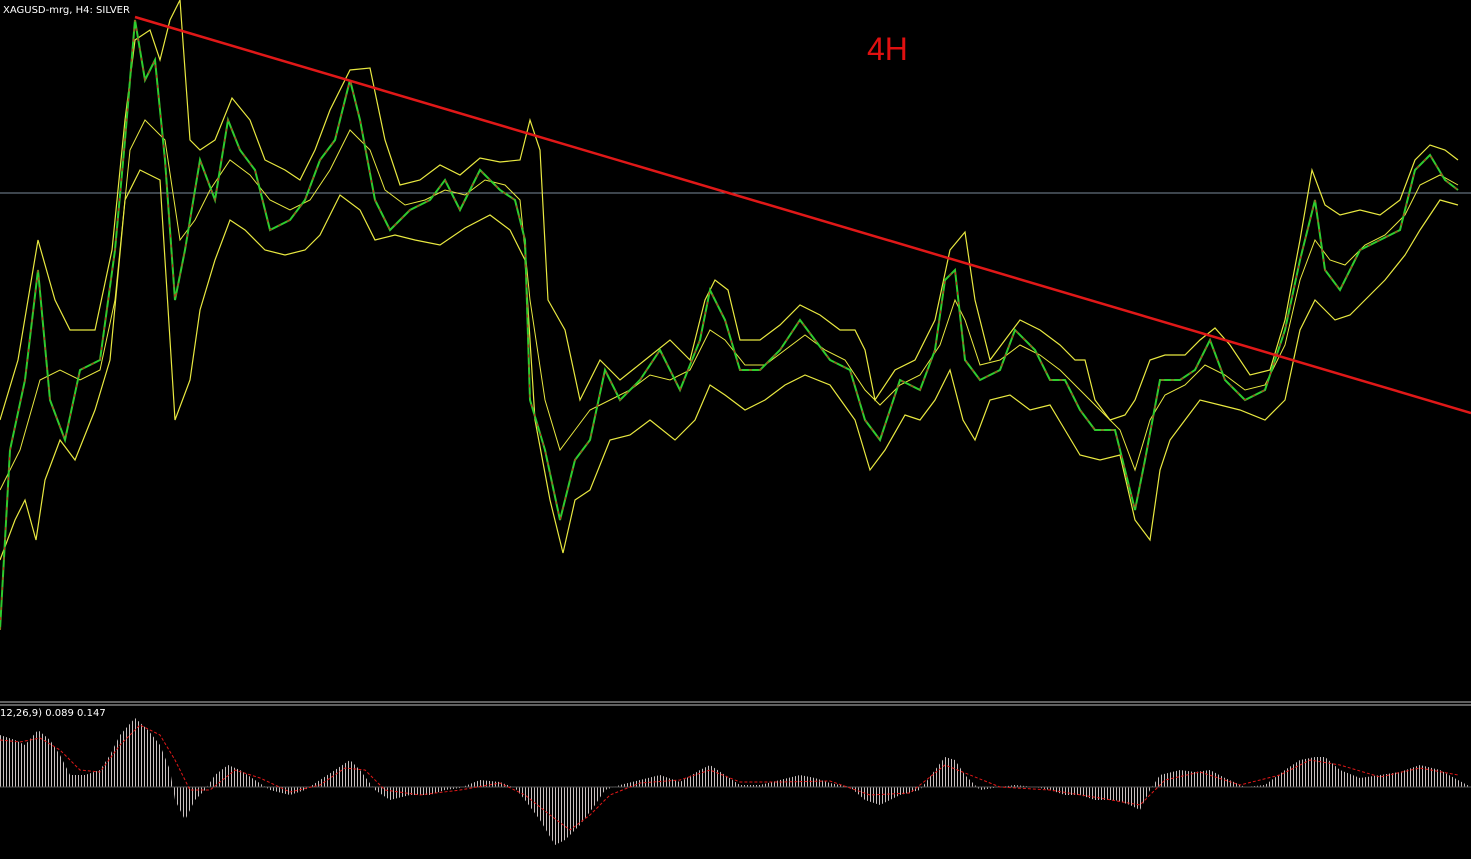 This screenshot has width=1471, height=859. I want to click on symbol-label: XAGUSD-mrg, H4: SILVER, so click(66, 10).